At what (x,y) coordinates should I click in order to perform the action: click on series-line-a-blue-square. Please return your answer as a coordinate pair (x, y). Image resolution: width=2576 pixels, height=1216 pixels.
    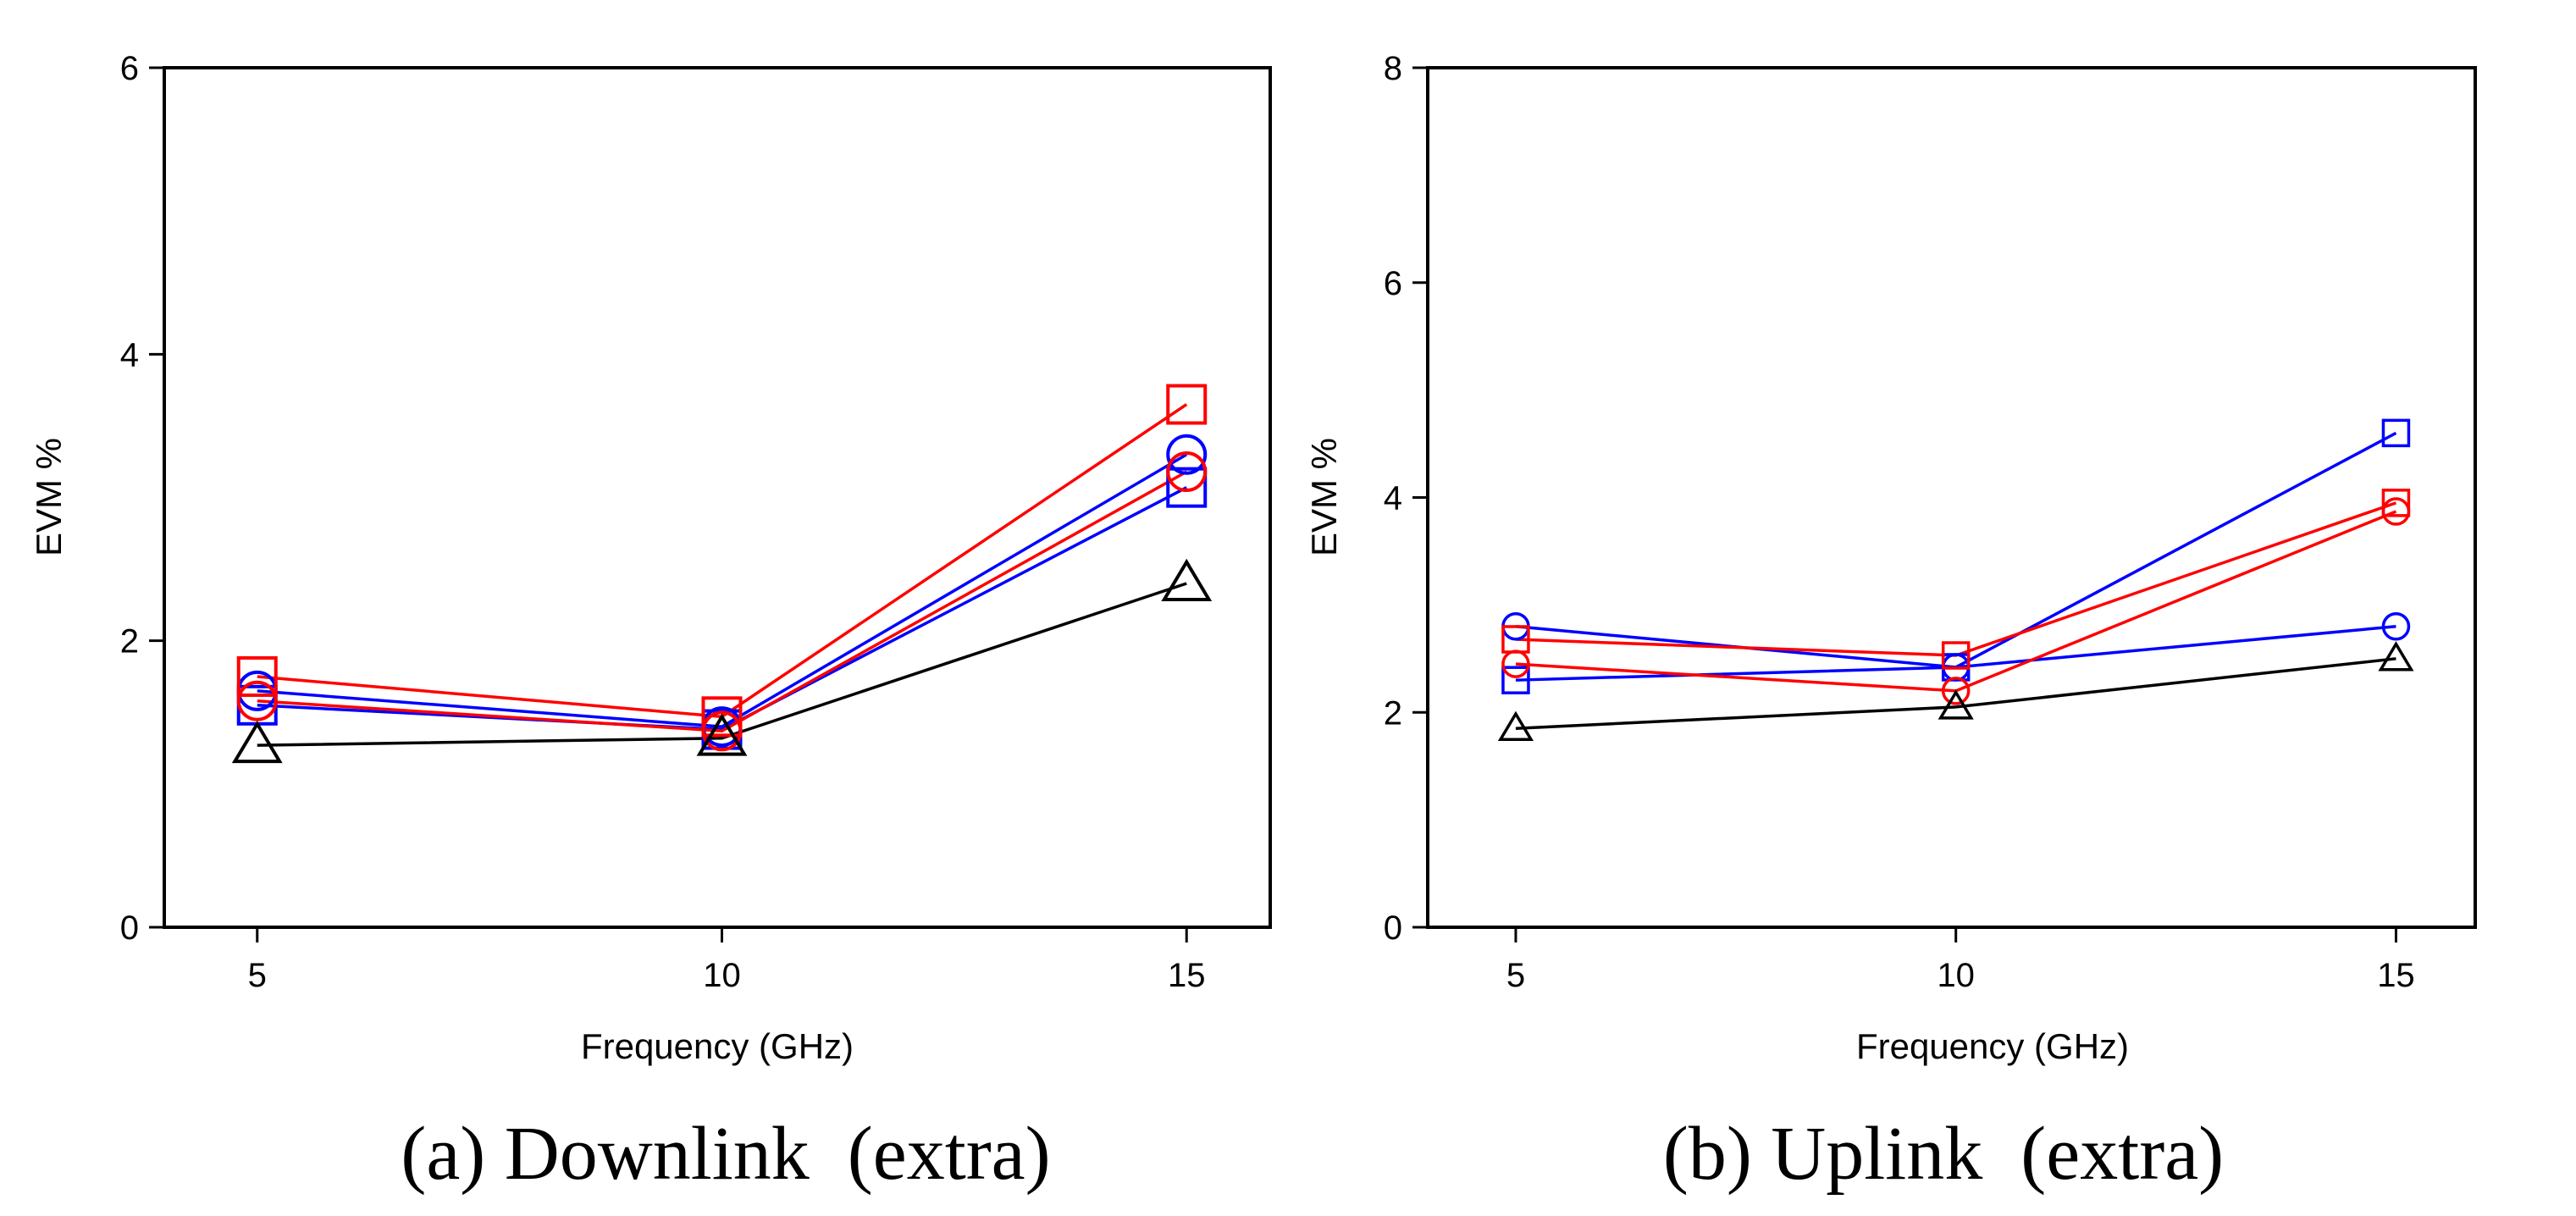
    Looking at the image, I should click on (722, 609).